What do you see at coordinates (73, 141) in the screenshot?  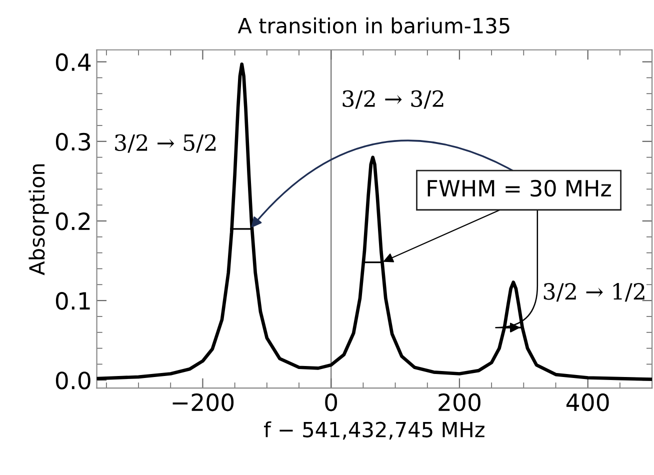 I see `y-tick-label: 0.3` at bounding box center [73, 141].